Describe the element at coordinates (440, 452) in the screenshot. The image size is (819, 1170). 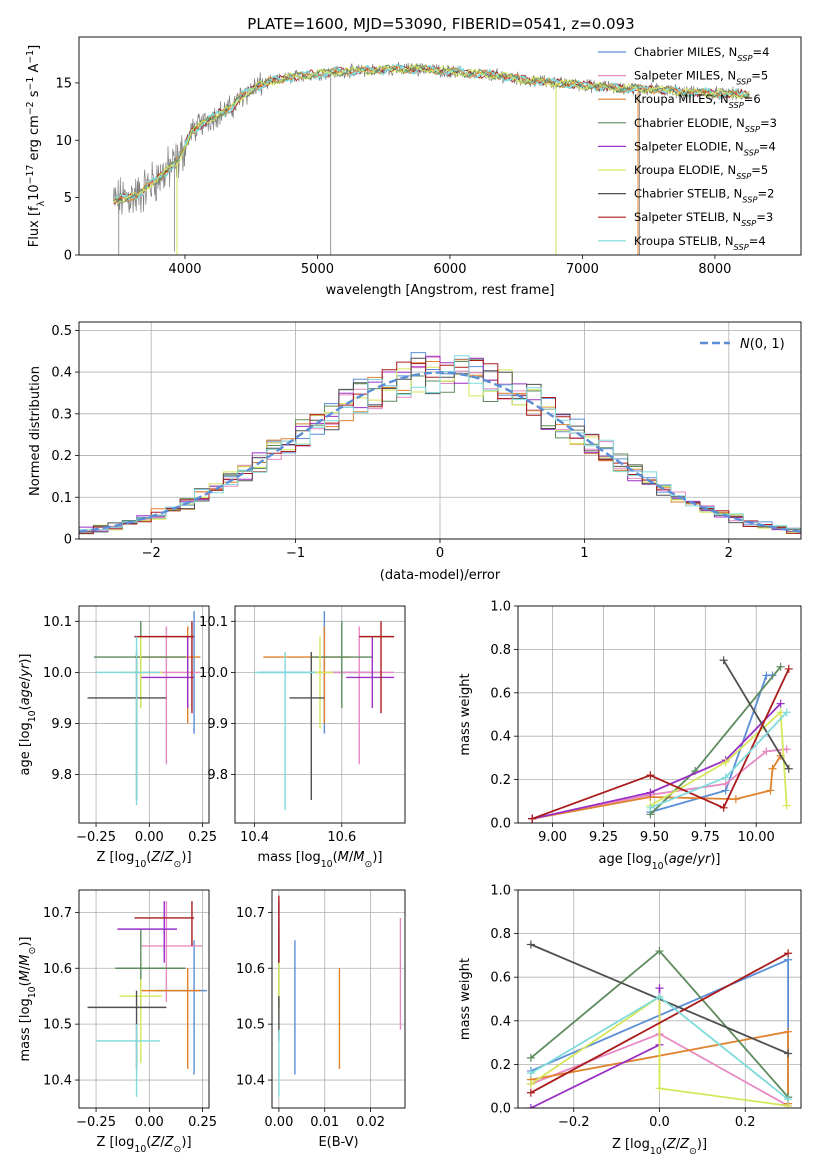
I see `normal-reference-curve` at that location.